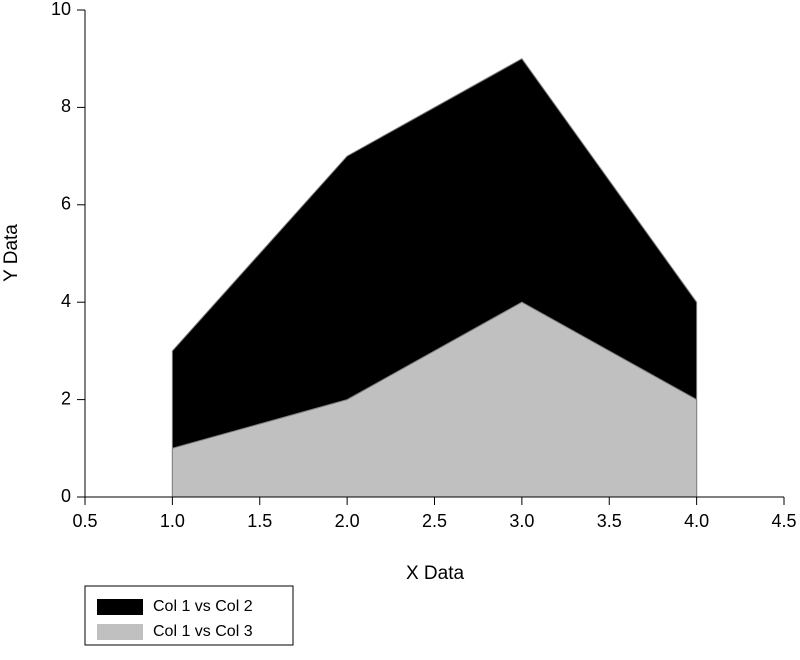  What do you see at coordinates (172, 521) in the screenshot?
I see `x-tick-label: 1.0` at bounding box center [172, 521].